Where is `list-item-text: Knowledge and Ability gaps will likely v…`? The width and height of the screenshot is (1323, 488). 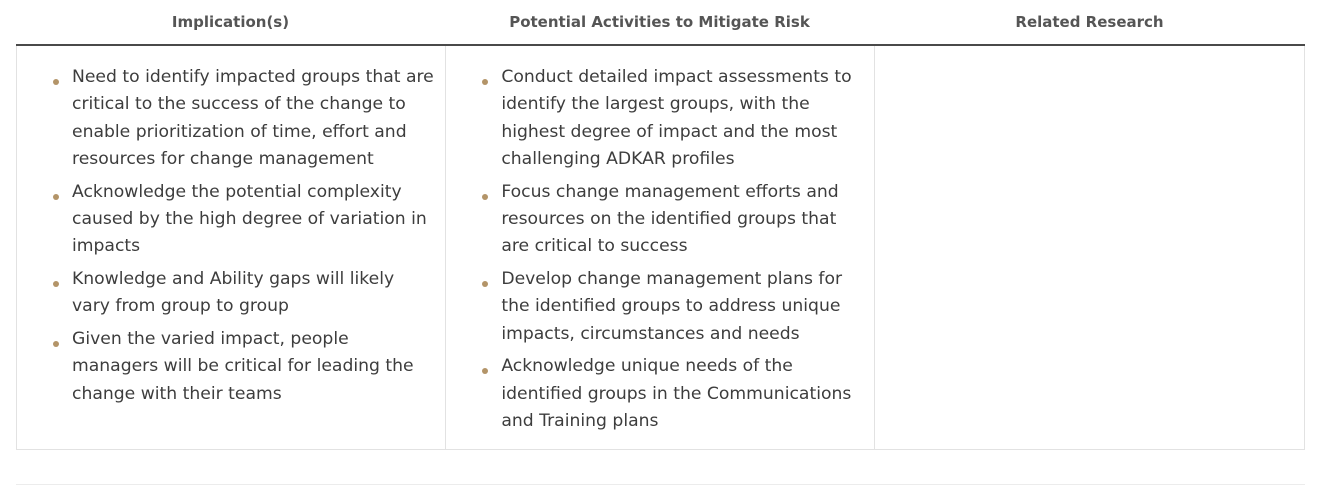 list-item-text: Knowledge and Ability gaps will likely v… is located at coordinates (233, 293).